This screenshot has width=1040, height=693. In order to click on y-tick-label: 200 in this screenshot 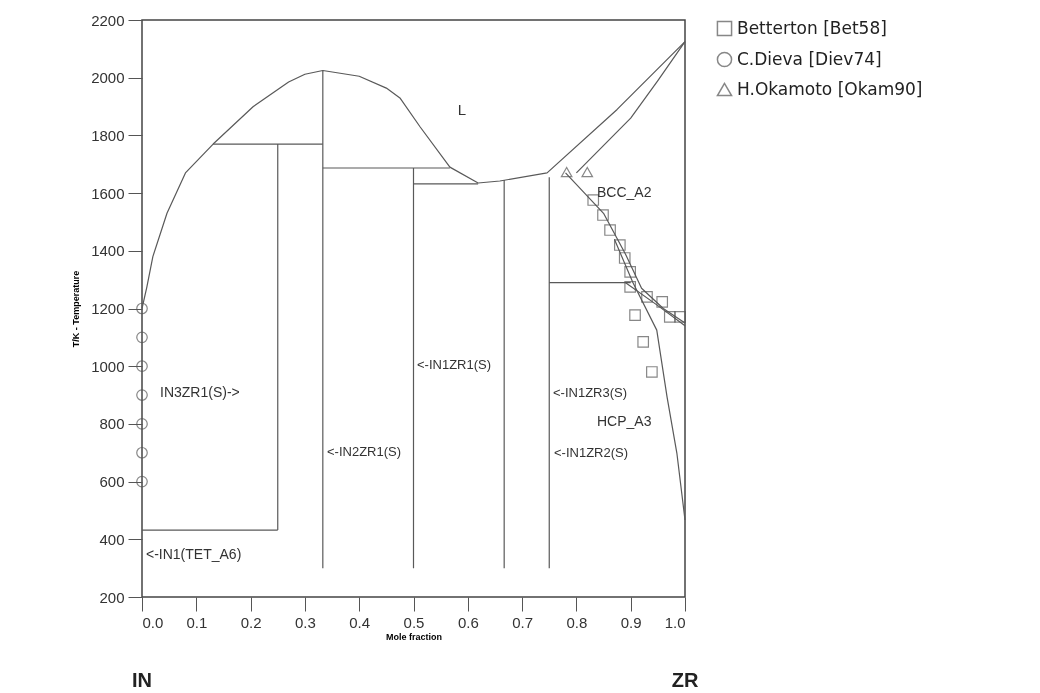, I will do `click(112, 597)`.